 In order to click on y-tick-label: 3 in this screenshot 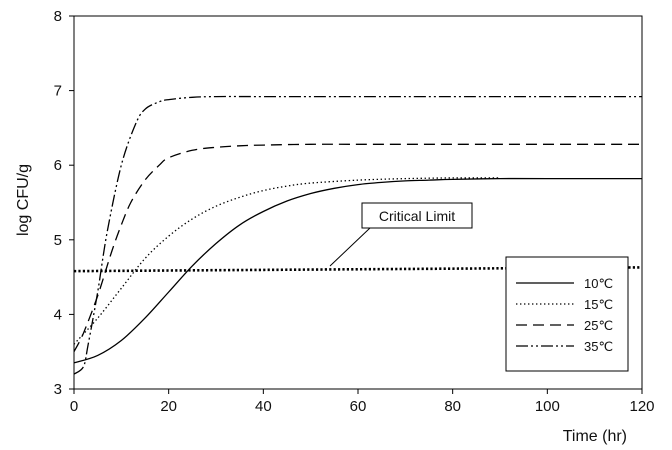, I will do `click(58, 389)`.